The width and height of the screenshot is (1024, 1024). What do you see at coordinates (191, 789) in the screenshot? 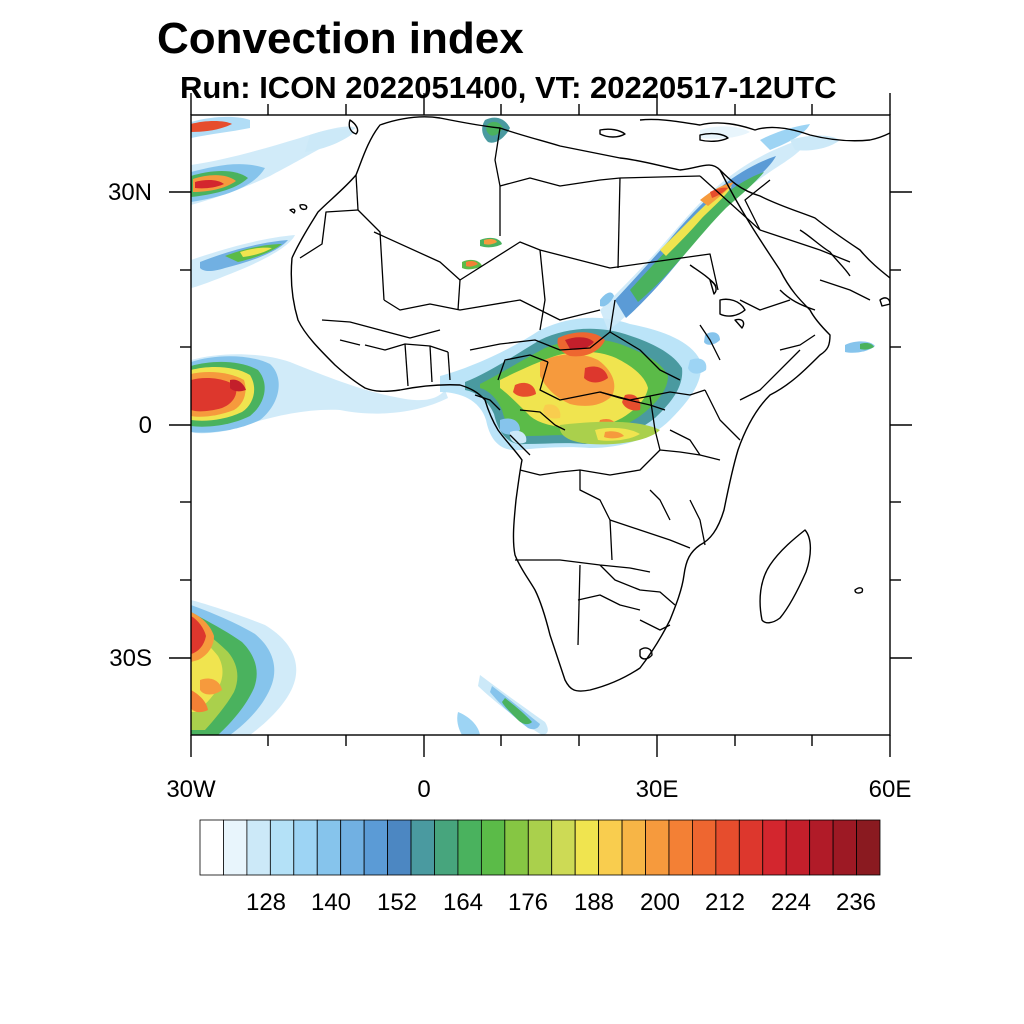
I see `lon-label-30w: 30W` at bounding box center [191, 789].